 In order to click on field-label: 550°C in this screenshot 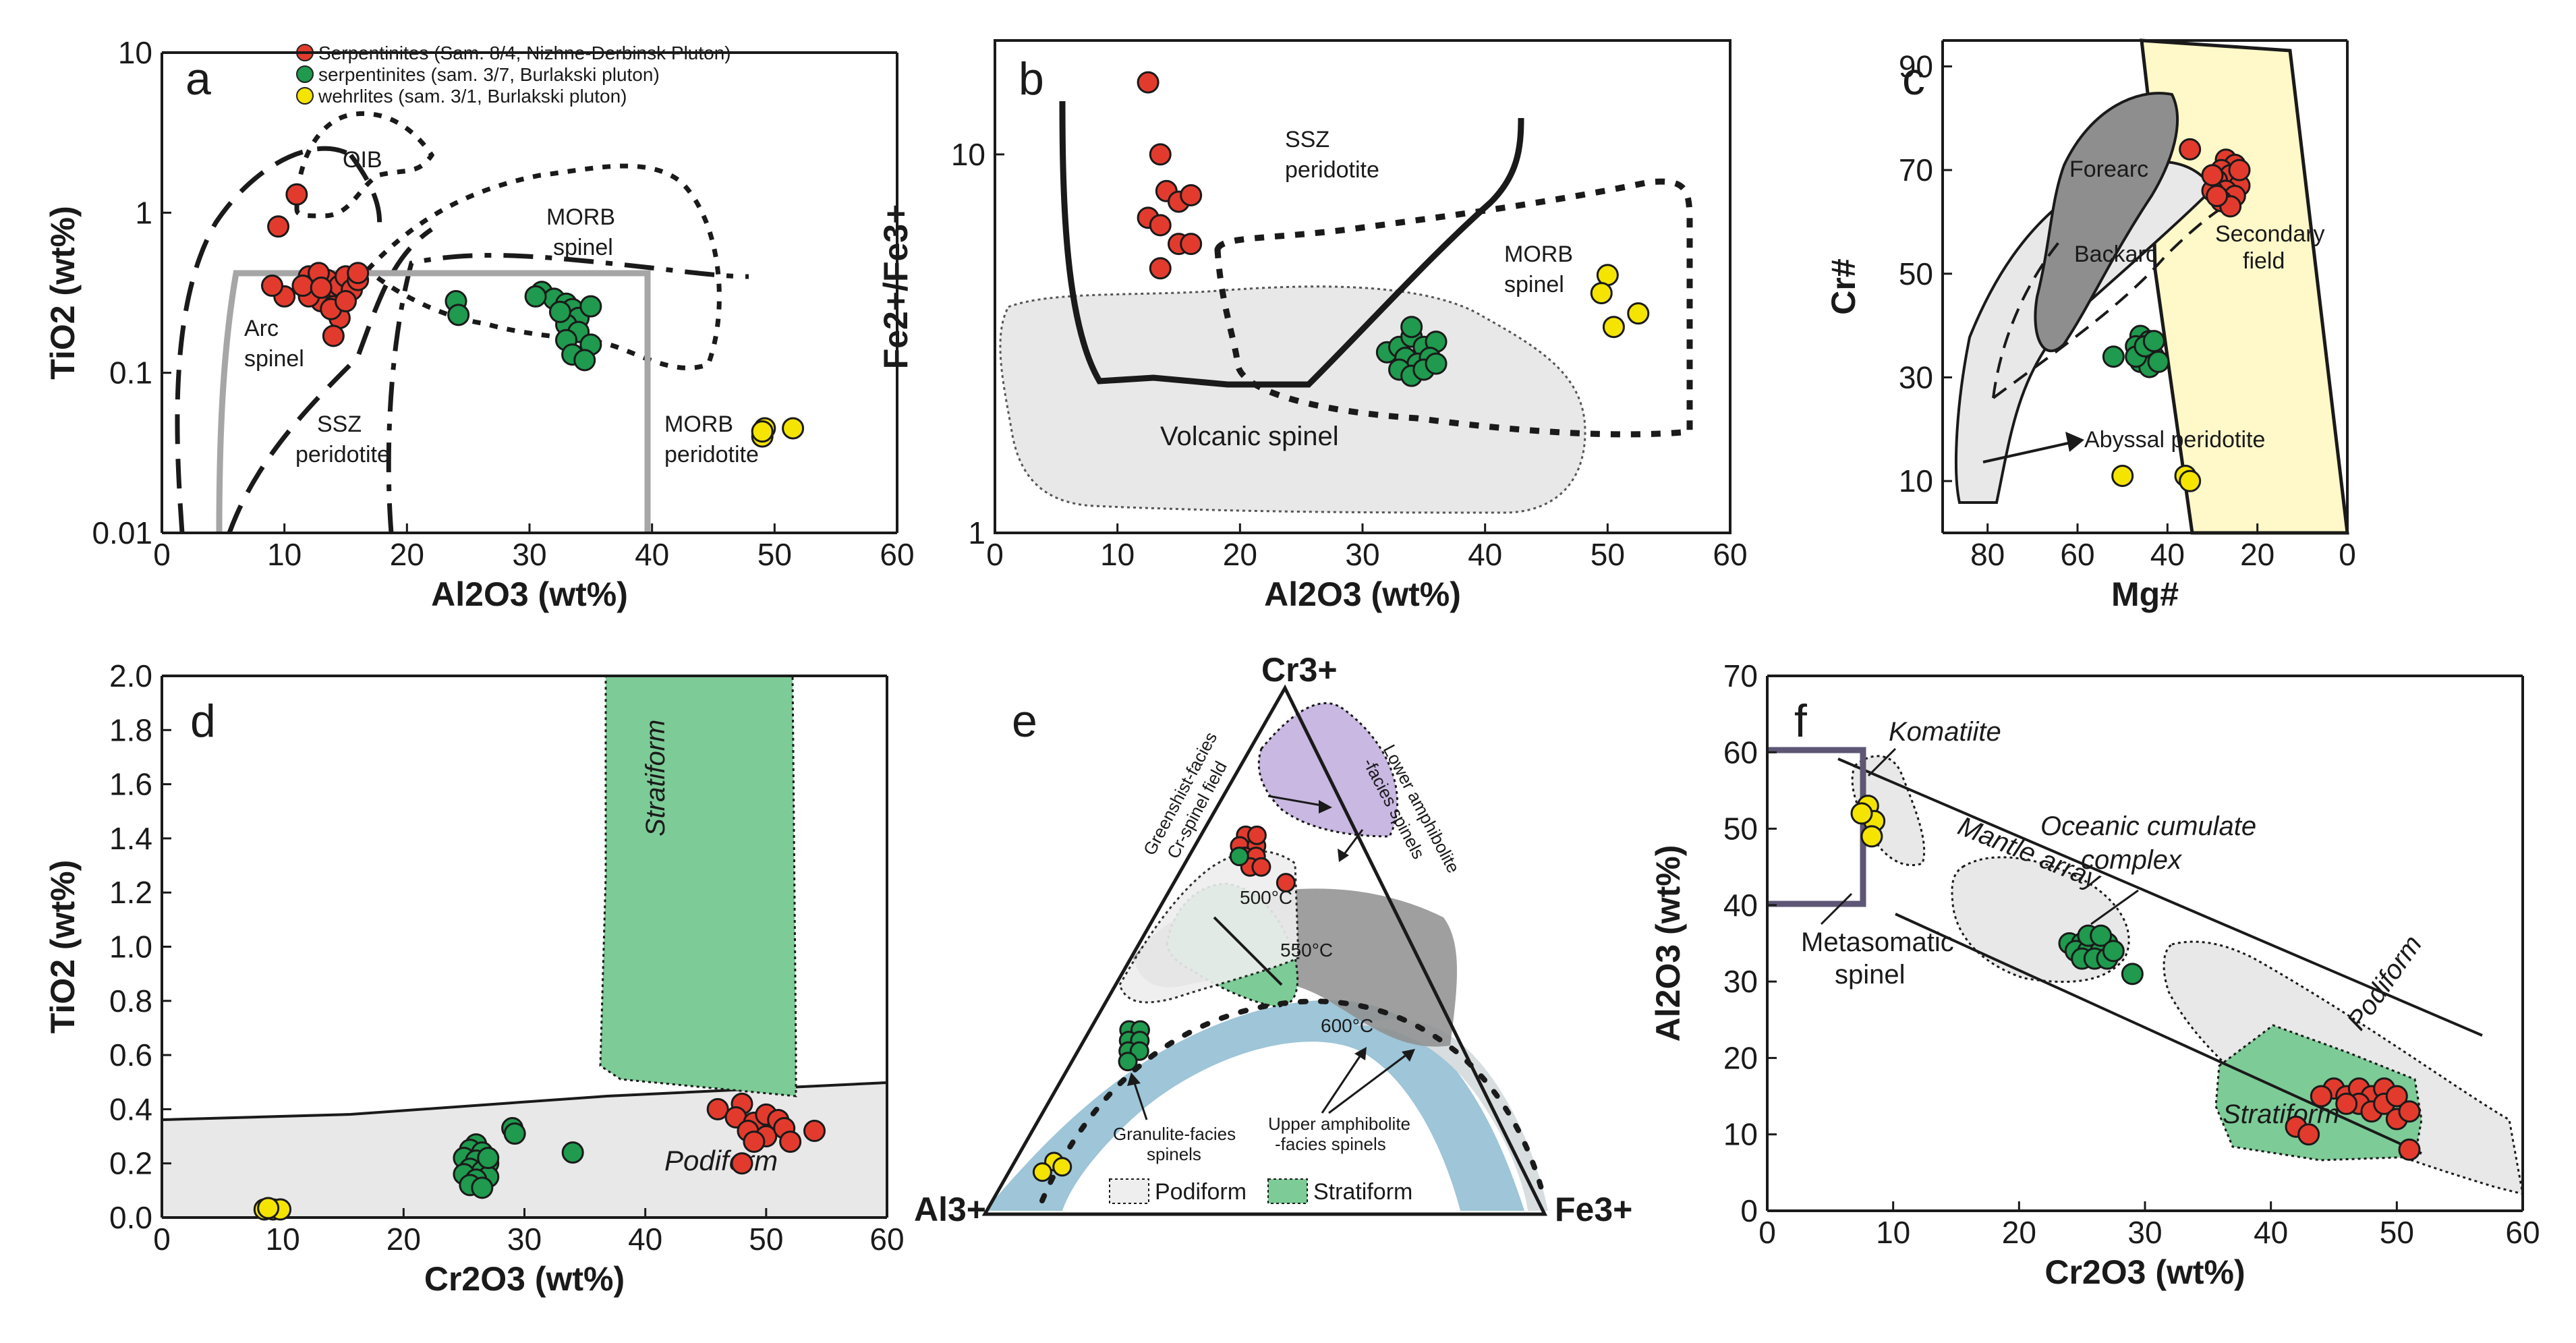, I will do `click(1306, 950)`.